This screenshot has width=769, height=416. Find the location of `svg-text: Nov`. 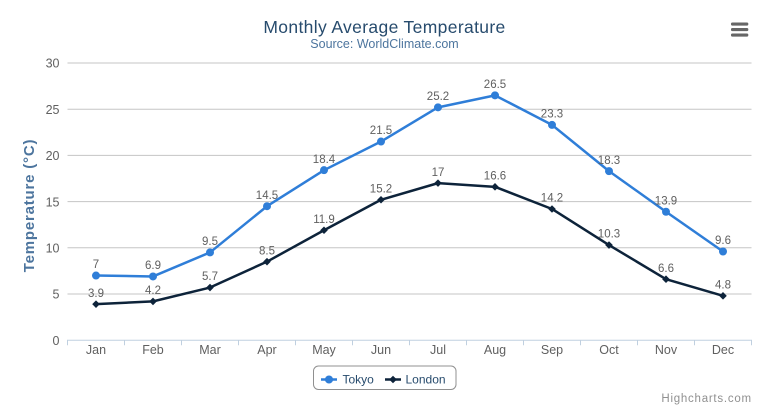

svg-text: Nov is located at coordinates (666, 350).